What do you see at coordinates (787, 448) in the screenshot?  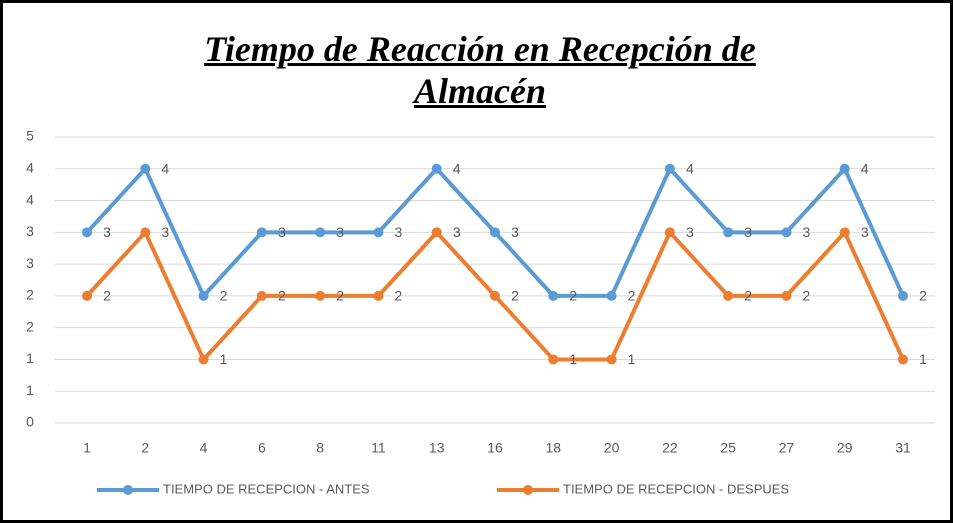 I see `x-tick-label: 27` at bounding box center [787, 448].